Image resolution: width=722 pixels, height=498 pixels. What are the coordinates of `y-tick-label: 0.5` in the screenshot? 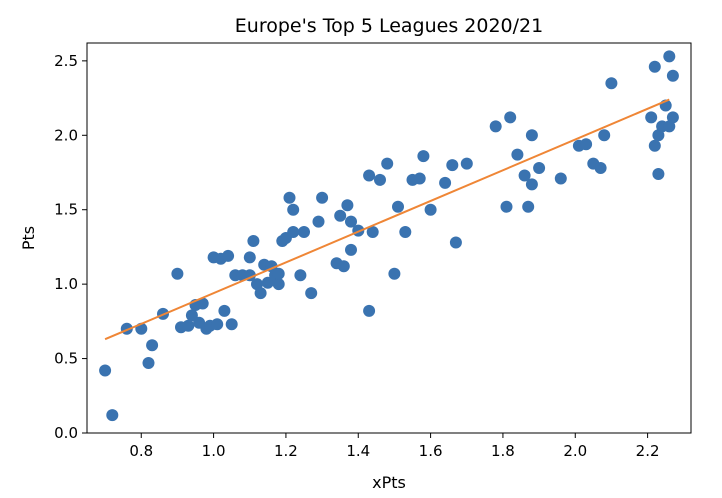 It's located at (66, 359).